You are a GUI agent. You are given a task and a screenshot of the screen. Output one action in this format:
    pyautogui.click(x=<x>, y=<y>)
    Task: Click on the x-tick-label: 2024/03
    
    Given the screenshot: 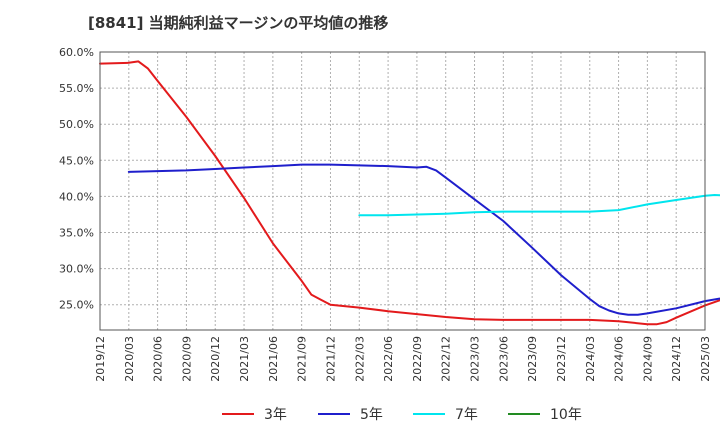 What is the action you would take?
    pyautogui.click(x=590, y=359)
    